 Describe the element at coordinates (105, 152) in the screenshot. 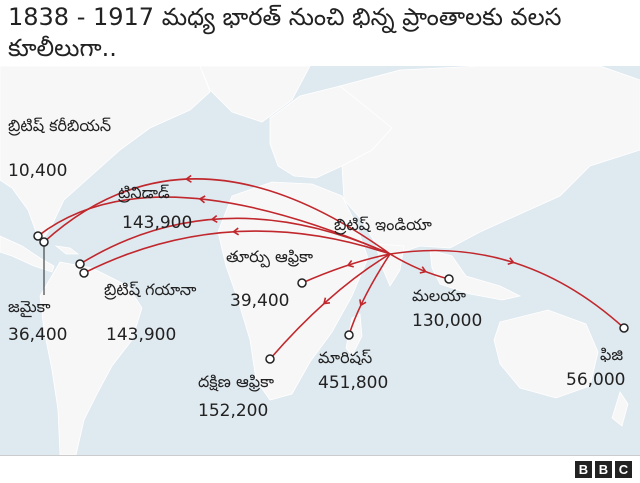

I see `north-america-land` at that location.